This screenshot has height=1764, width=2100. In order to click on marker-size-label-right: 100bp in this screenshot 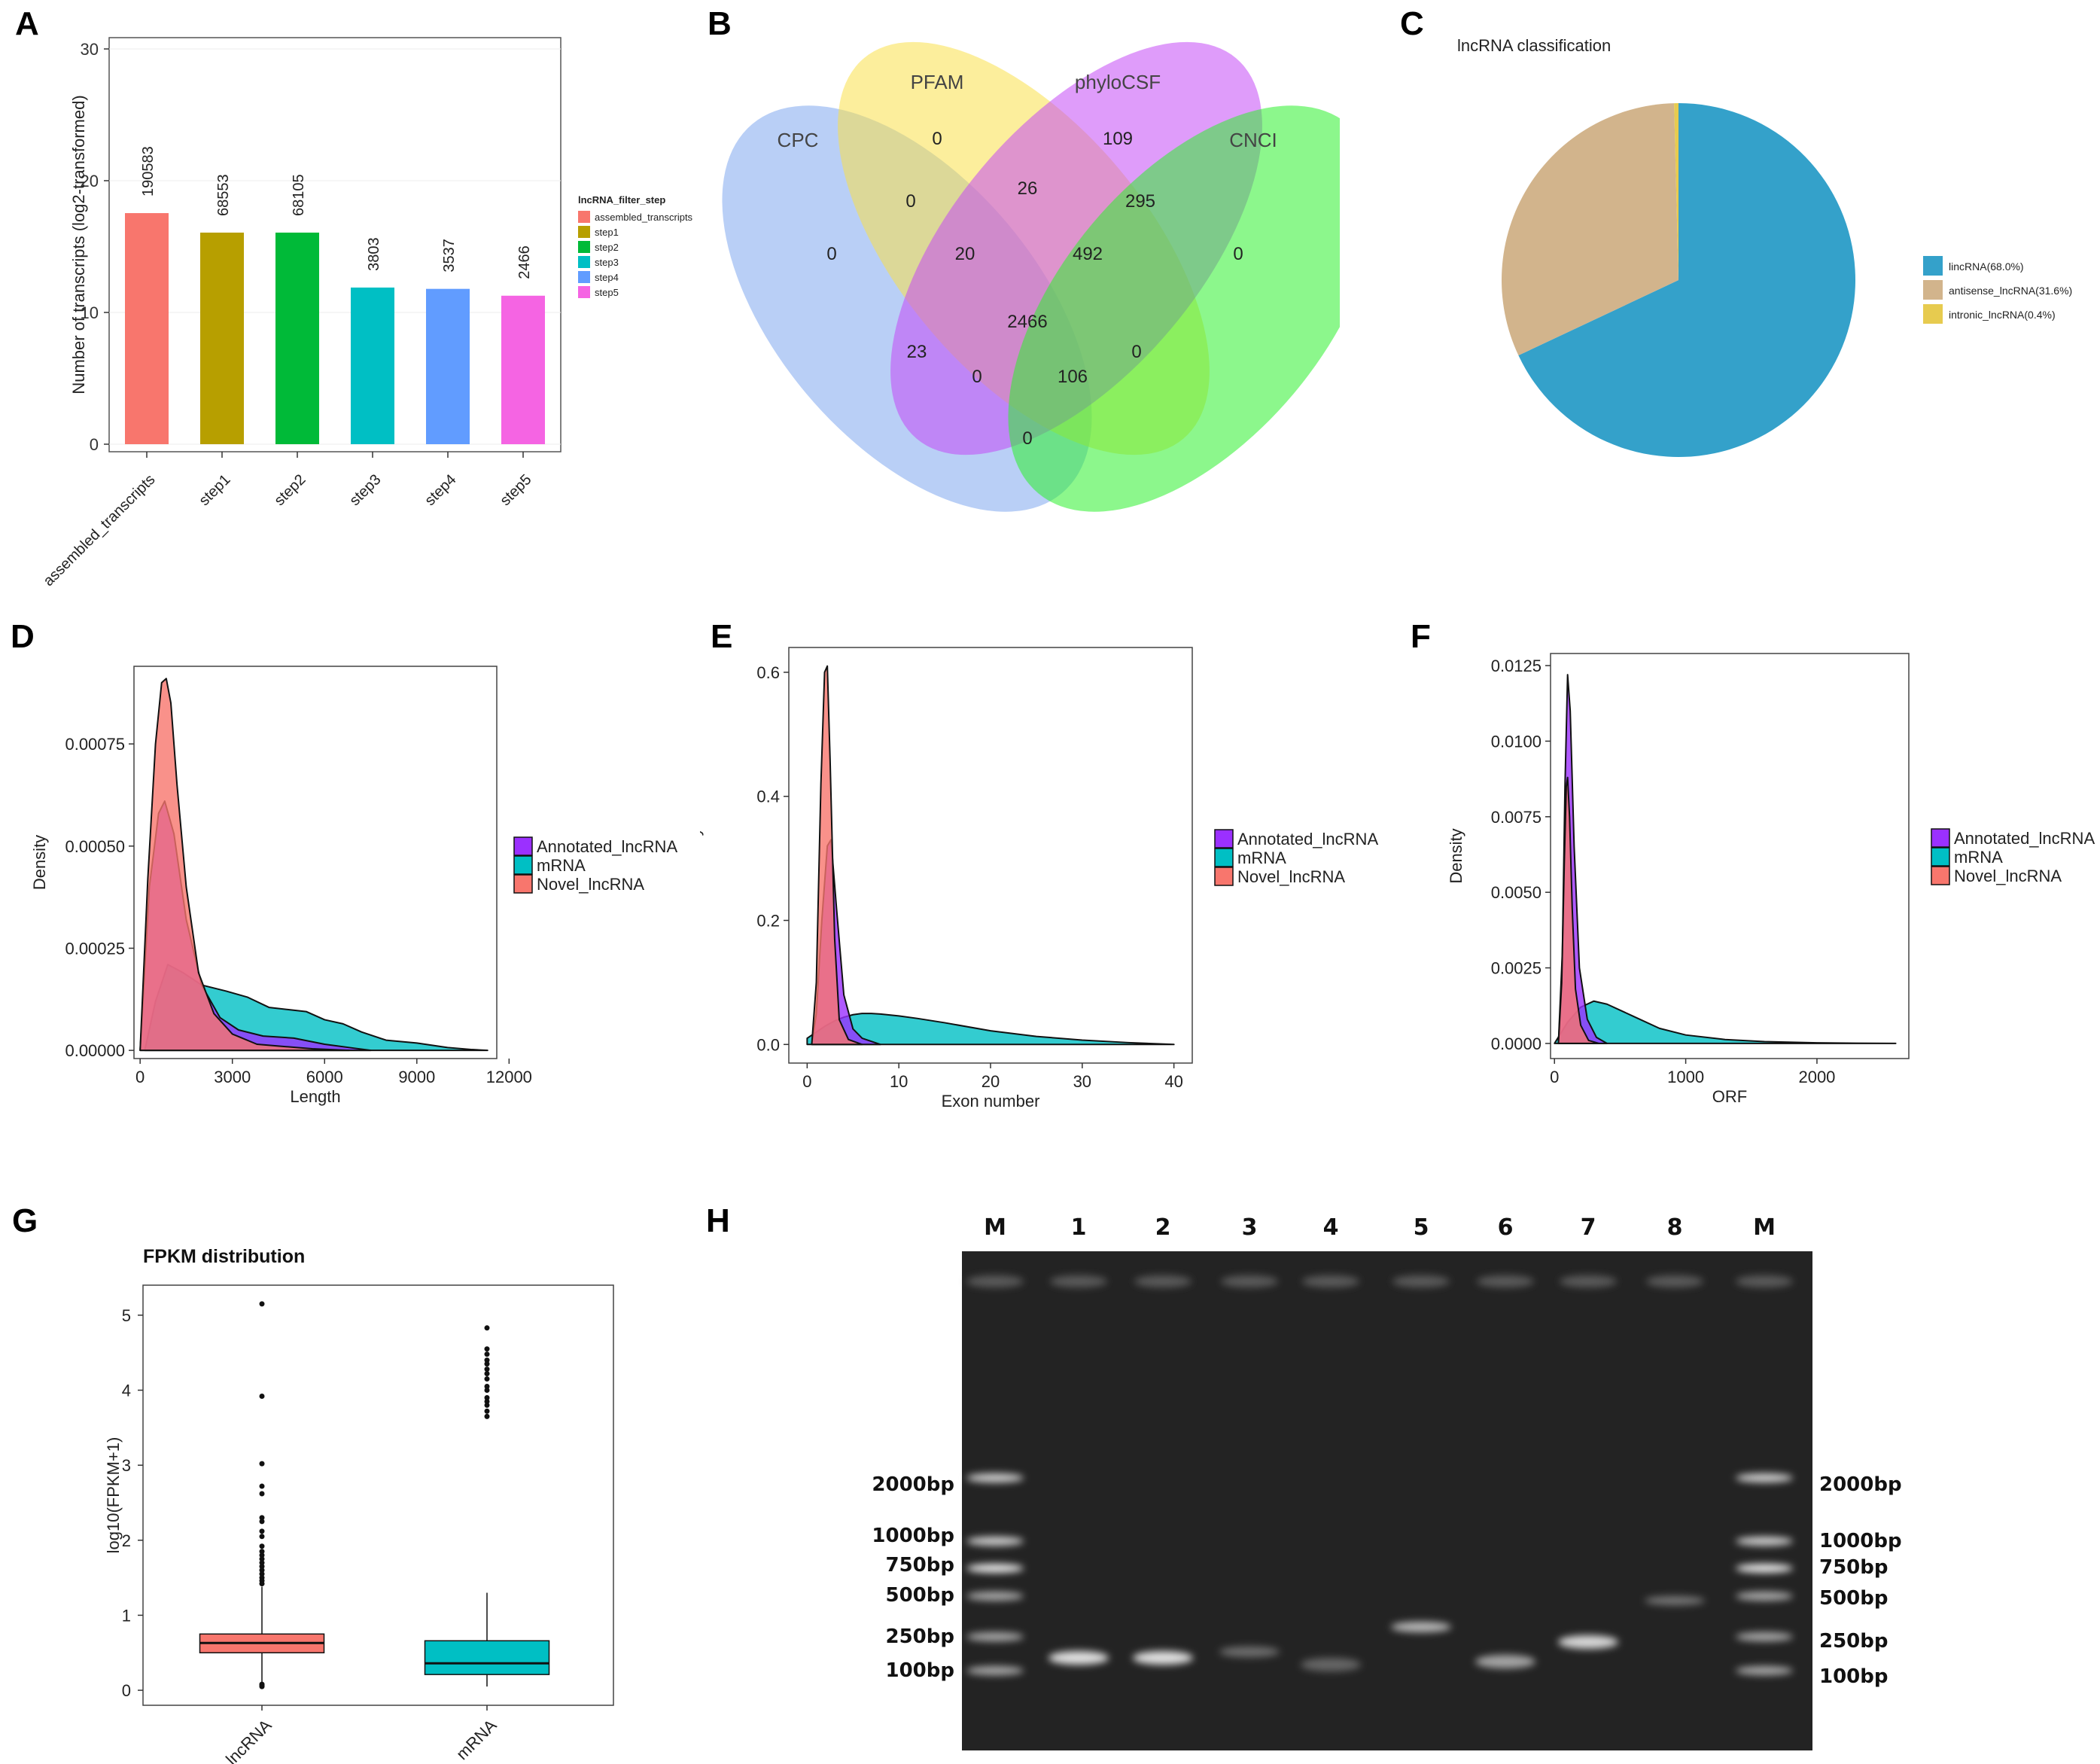, I will do `click(1853, 1676)`.